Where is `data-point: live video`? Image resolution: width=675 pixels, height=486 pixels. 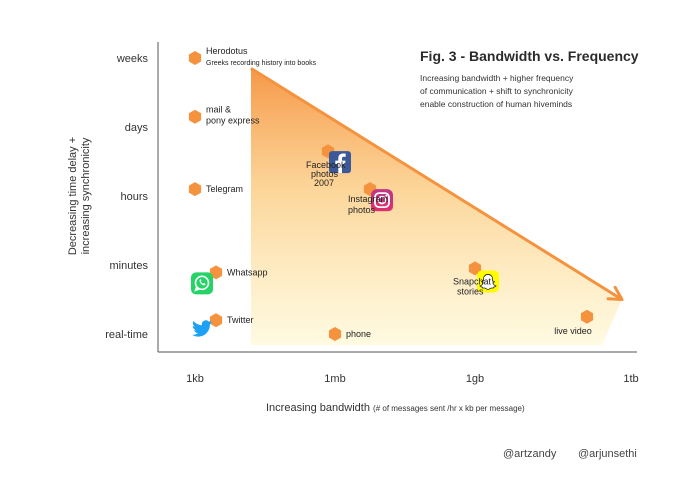 data-point: live video is located at coordinates (574, 322).